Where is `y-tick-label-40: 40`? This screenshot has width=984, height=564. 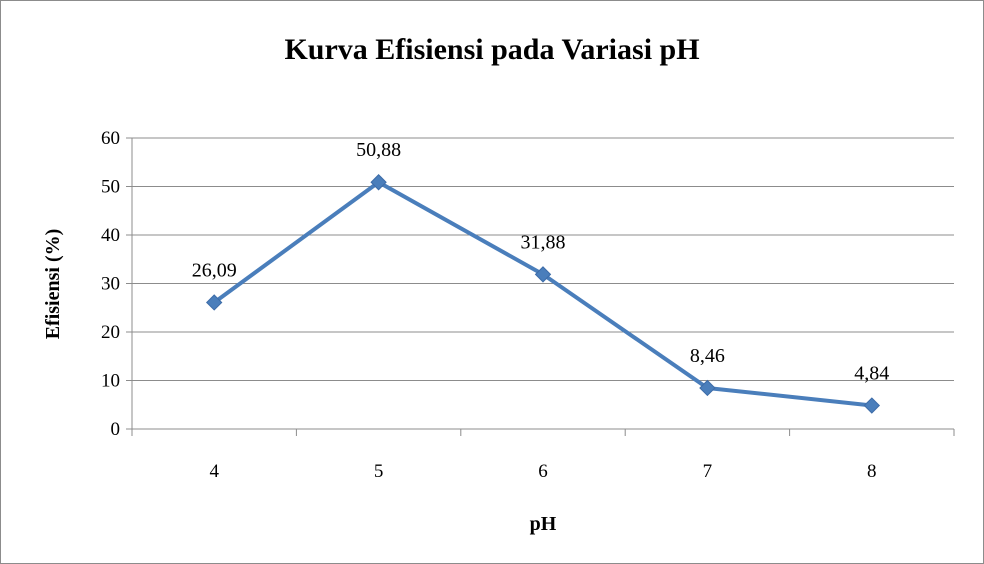 y-tick-label-40: 40 is located at coordinates (110, 235).